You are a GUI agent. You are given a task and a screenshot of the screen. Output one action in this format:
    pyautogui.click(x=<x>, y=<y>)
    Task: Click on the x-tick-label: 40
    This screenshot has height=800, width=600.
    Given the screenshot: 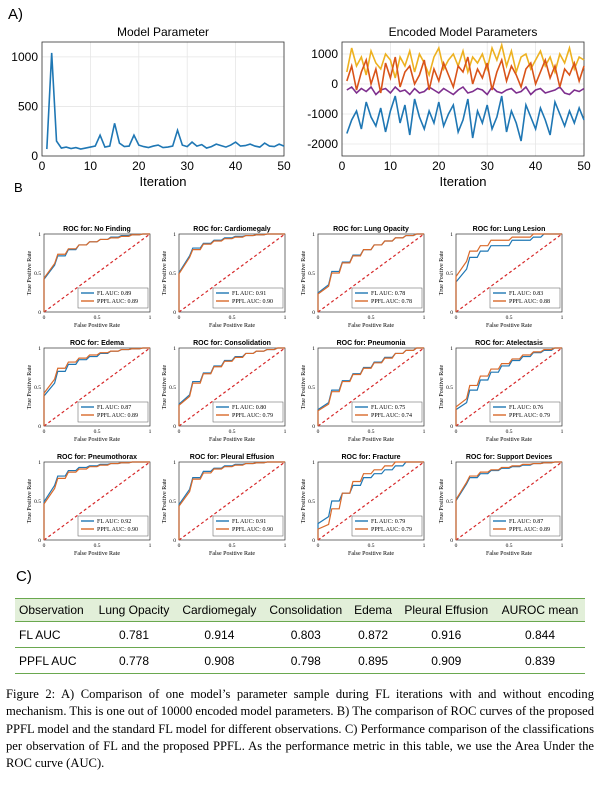 What is the action you would take?
    pyautogui.click(x=536, y=166)
    